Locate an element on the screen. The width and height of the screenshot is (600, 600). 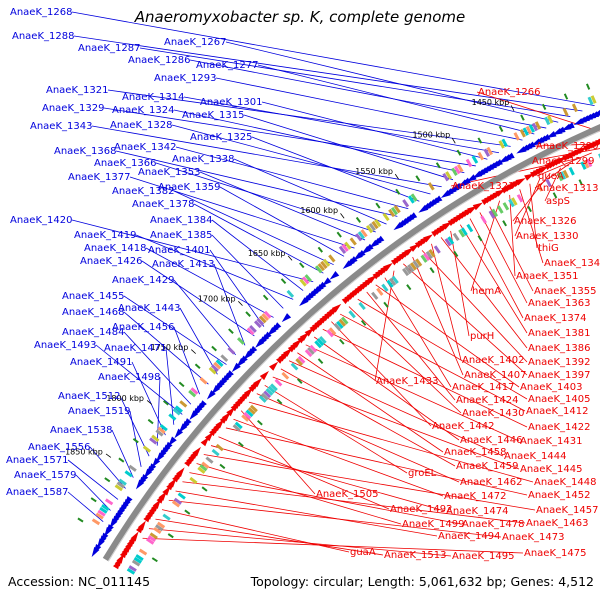
map-title: Anaeromyxobacter sp. K, complete genome is located at coordinates (300, 17).